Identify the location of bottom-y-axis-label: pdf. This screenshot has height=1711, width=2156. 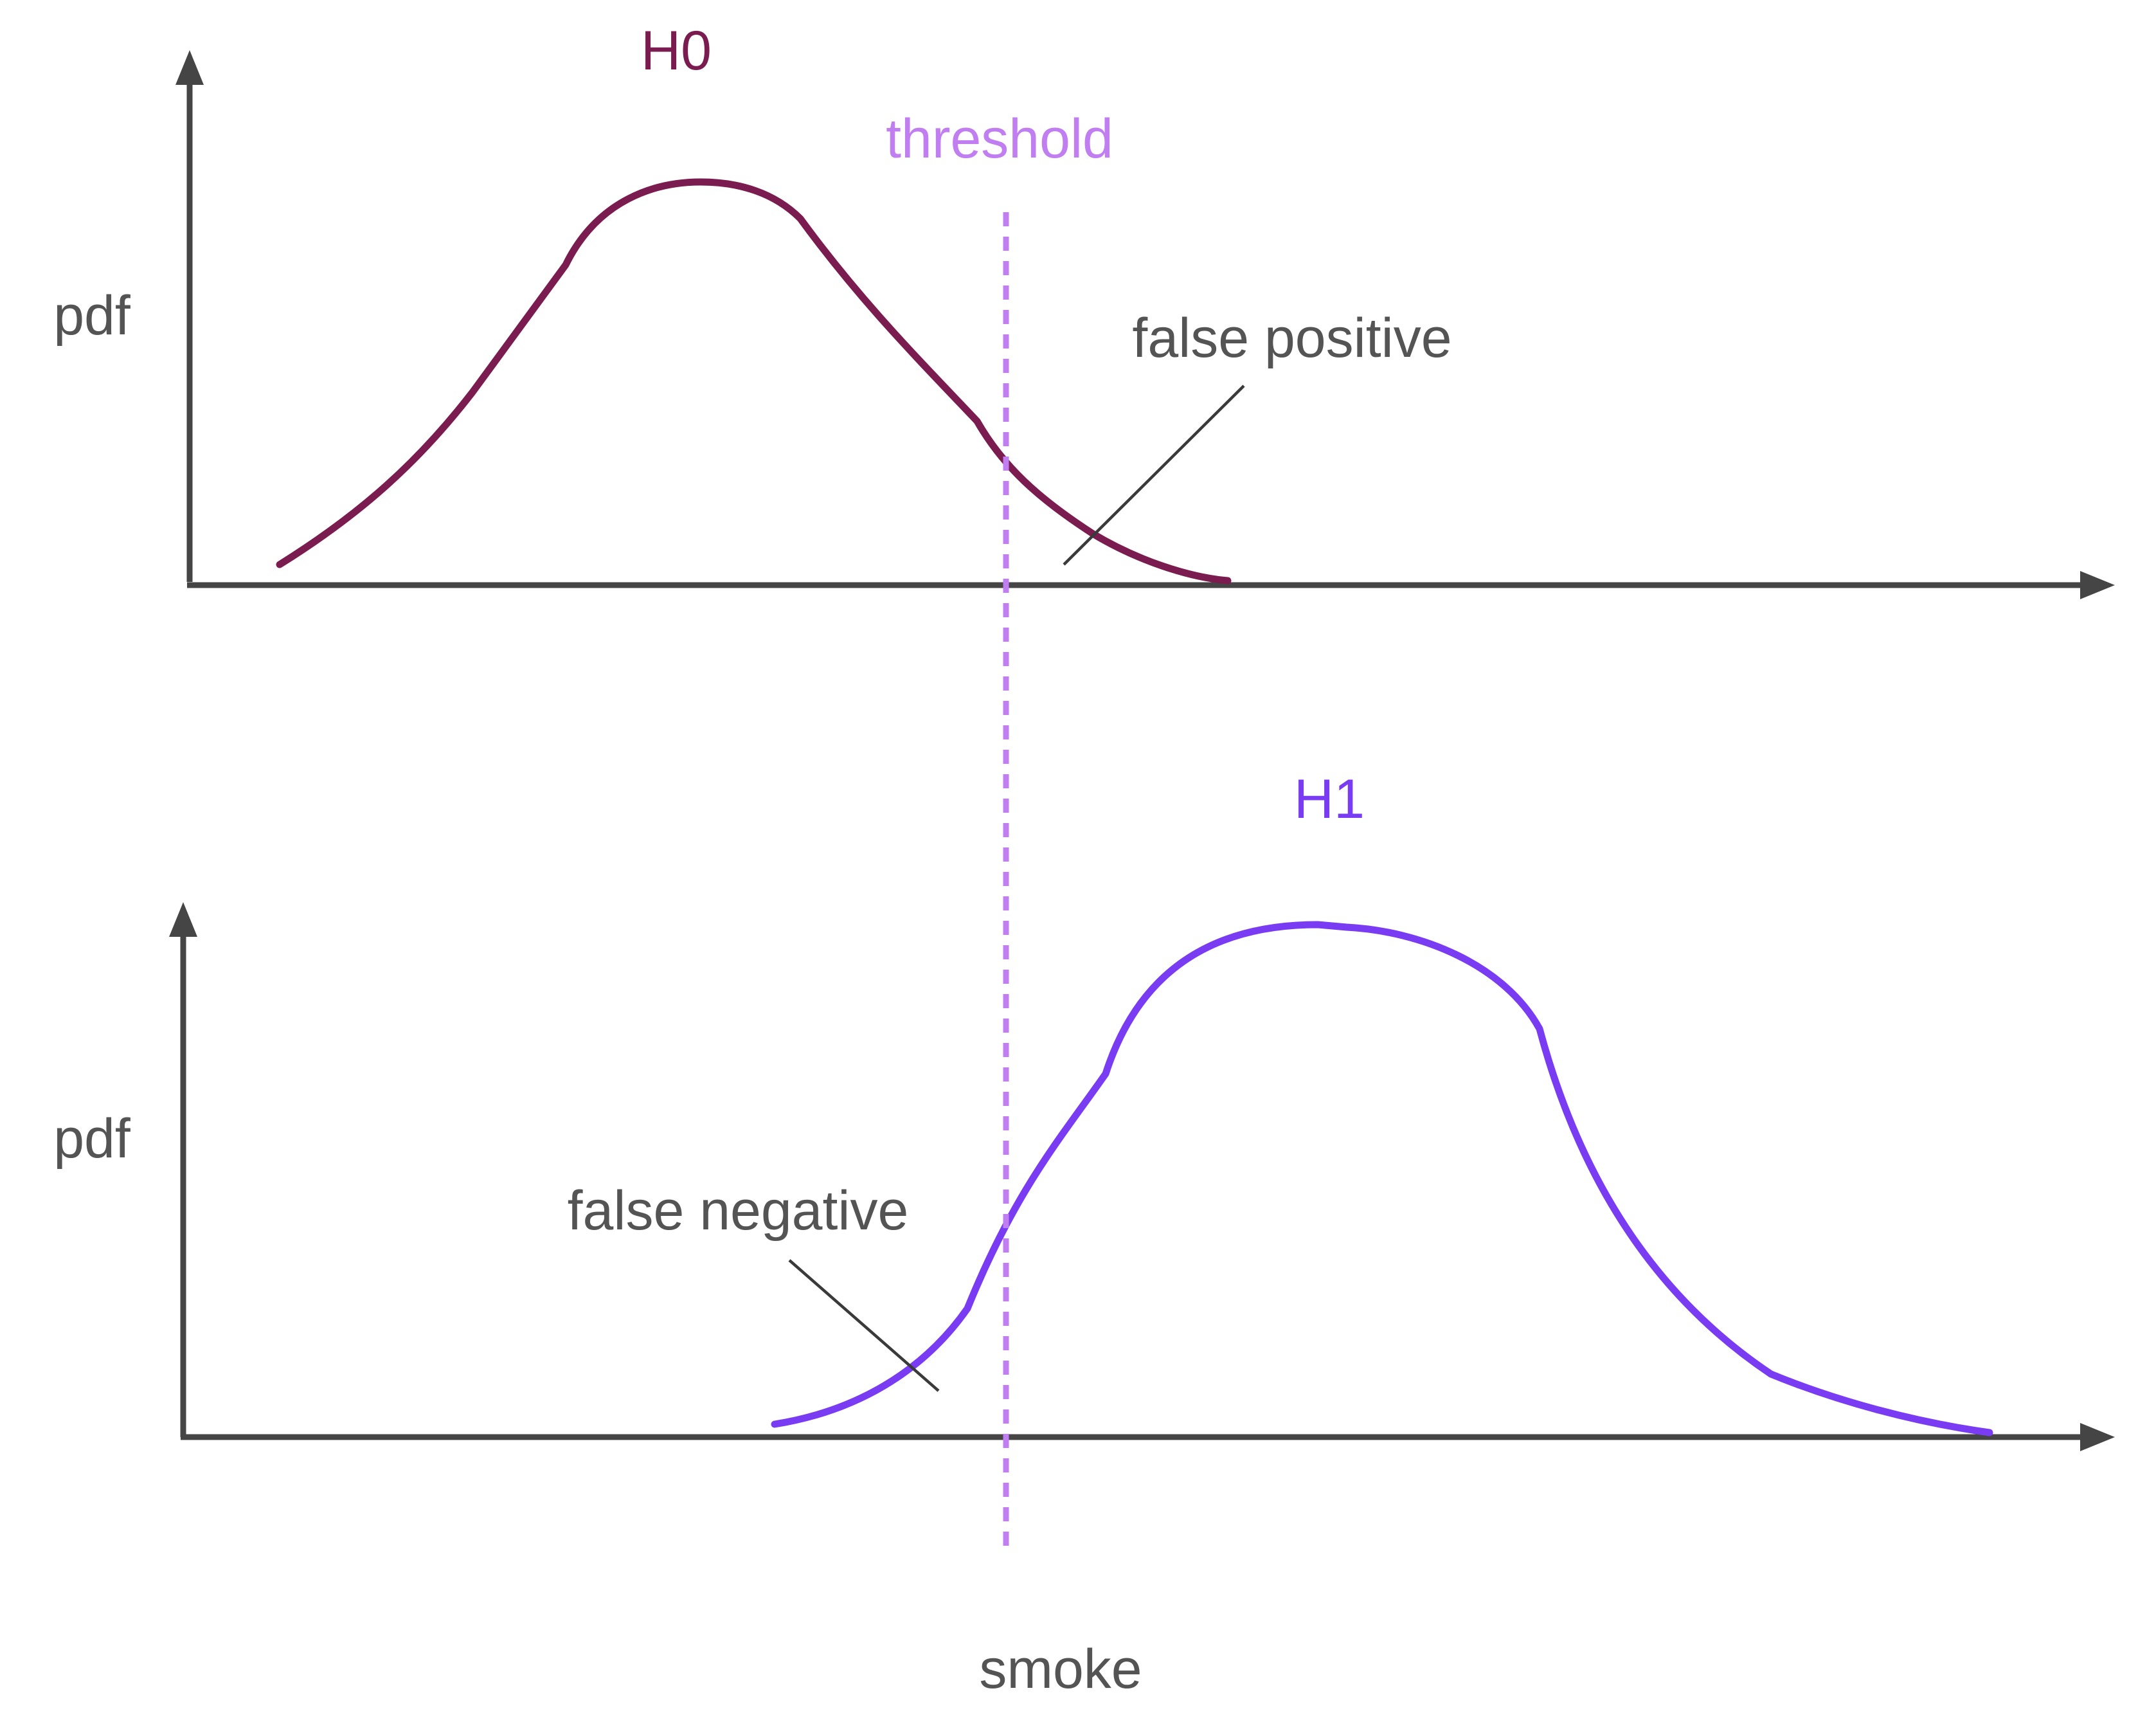
(92, 1139).